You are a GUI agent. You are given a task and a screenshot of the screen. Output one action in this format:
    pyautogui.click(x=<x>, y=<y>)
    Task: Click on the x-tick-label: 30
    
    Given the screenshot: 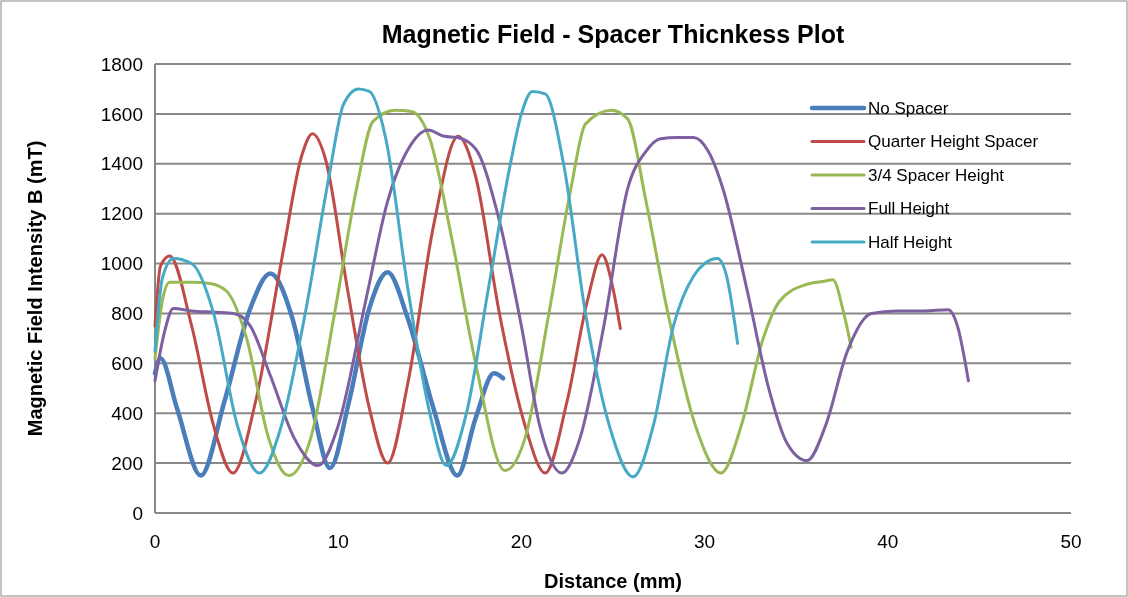 What is the action you would take?
    pyautogui.click(x=705, y=541)
    